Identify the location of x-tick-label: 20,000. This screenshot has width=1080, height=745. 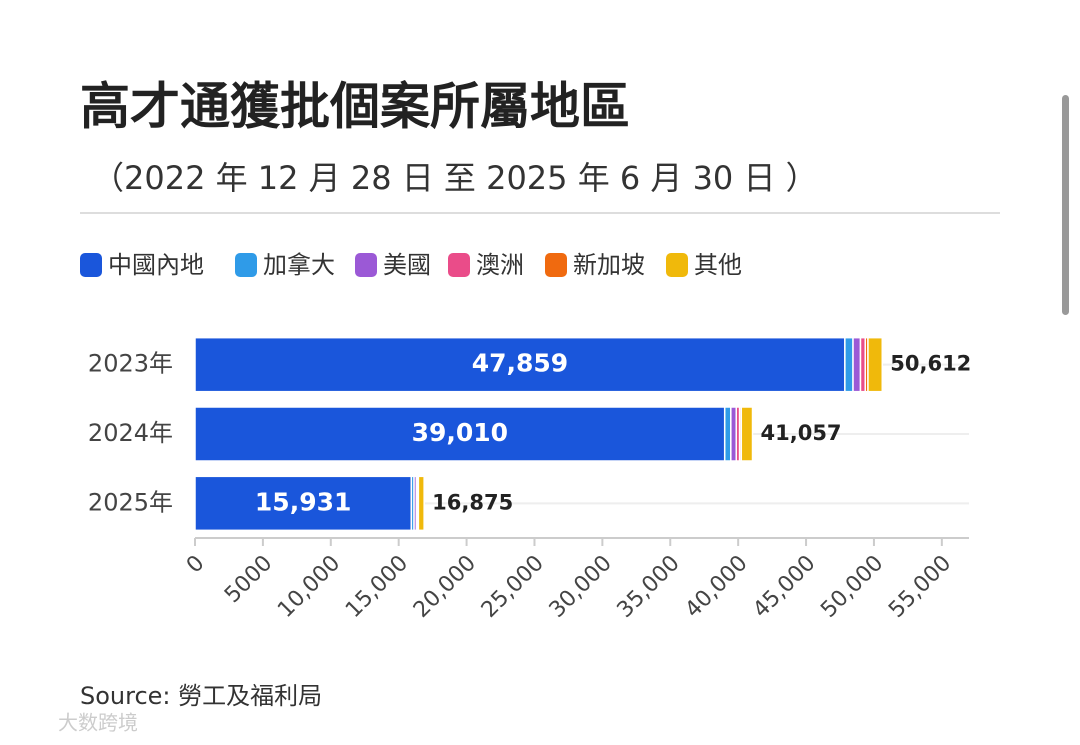
(445, 587).